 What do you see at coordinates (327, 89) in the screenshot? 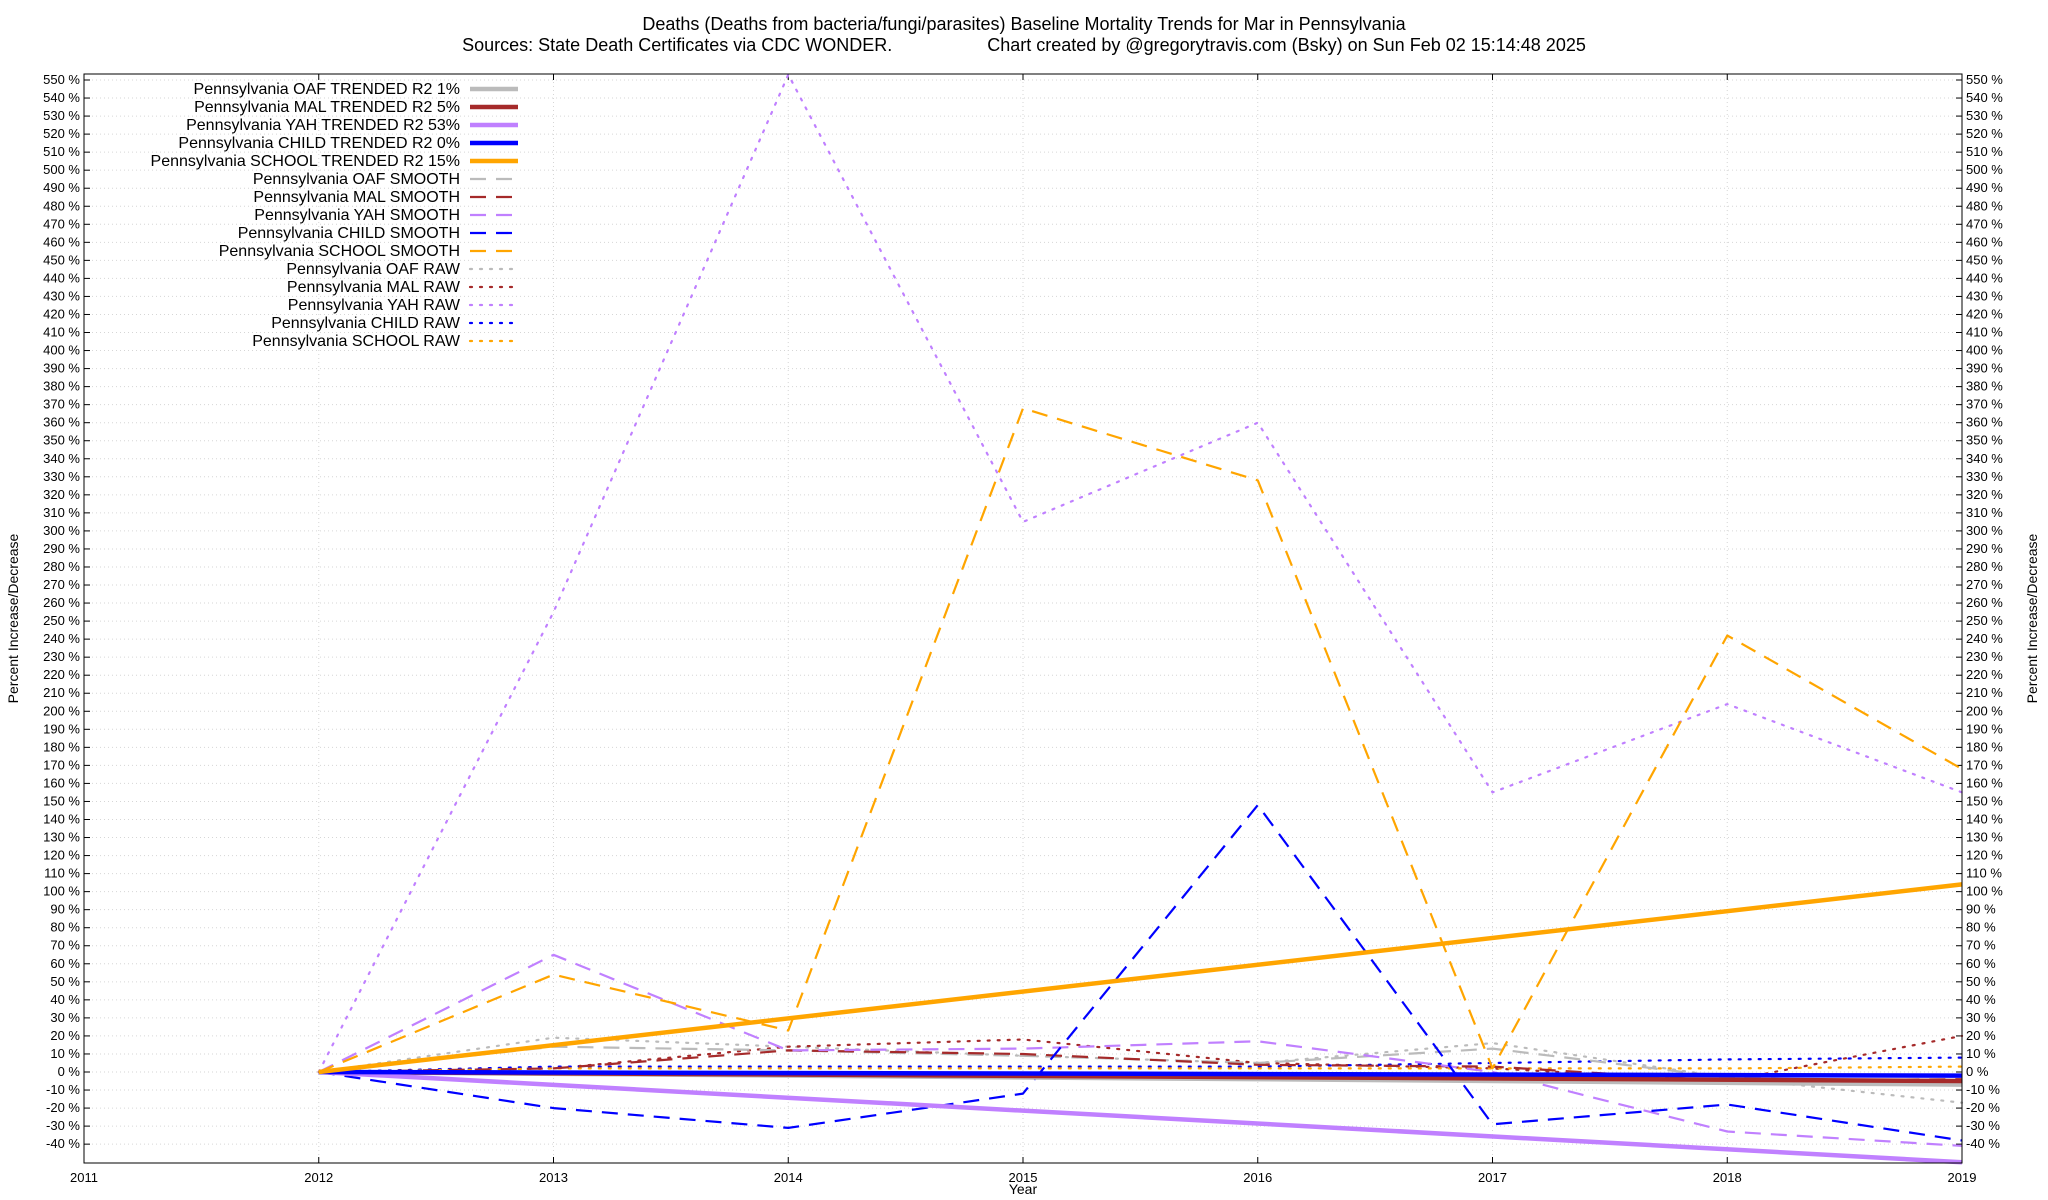
I see `legend-label-0: Pennsylvania OAF TRENDED R2 1%` at bounding box center [327, 89].